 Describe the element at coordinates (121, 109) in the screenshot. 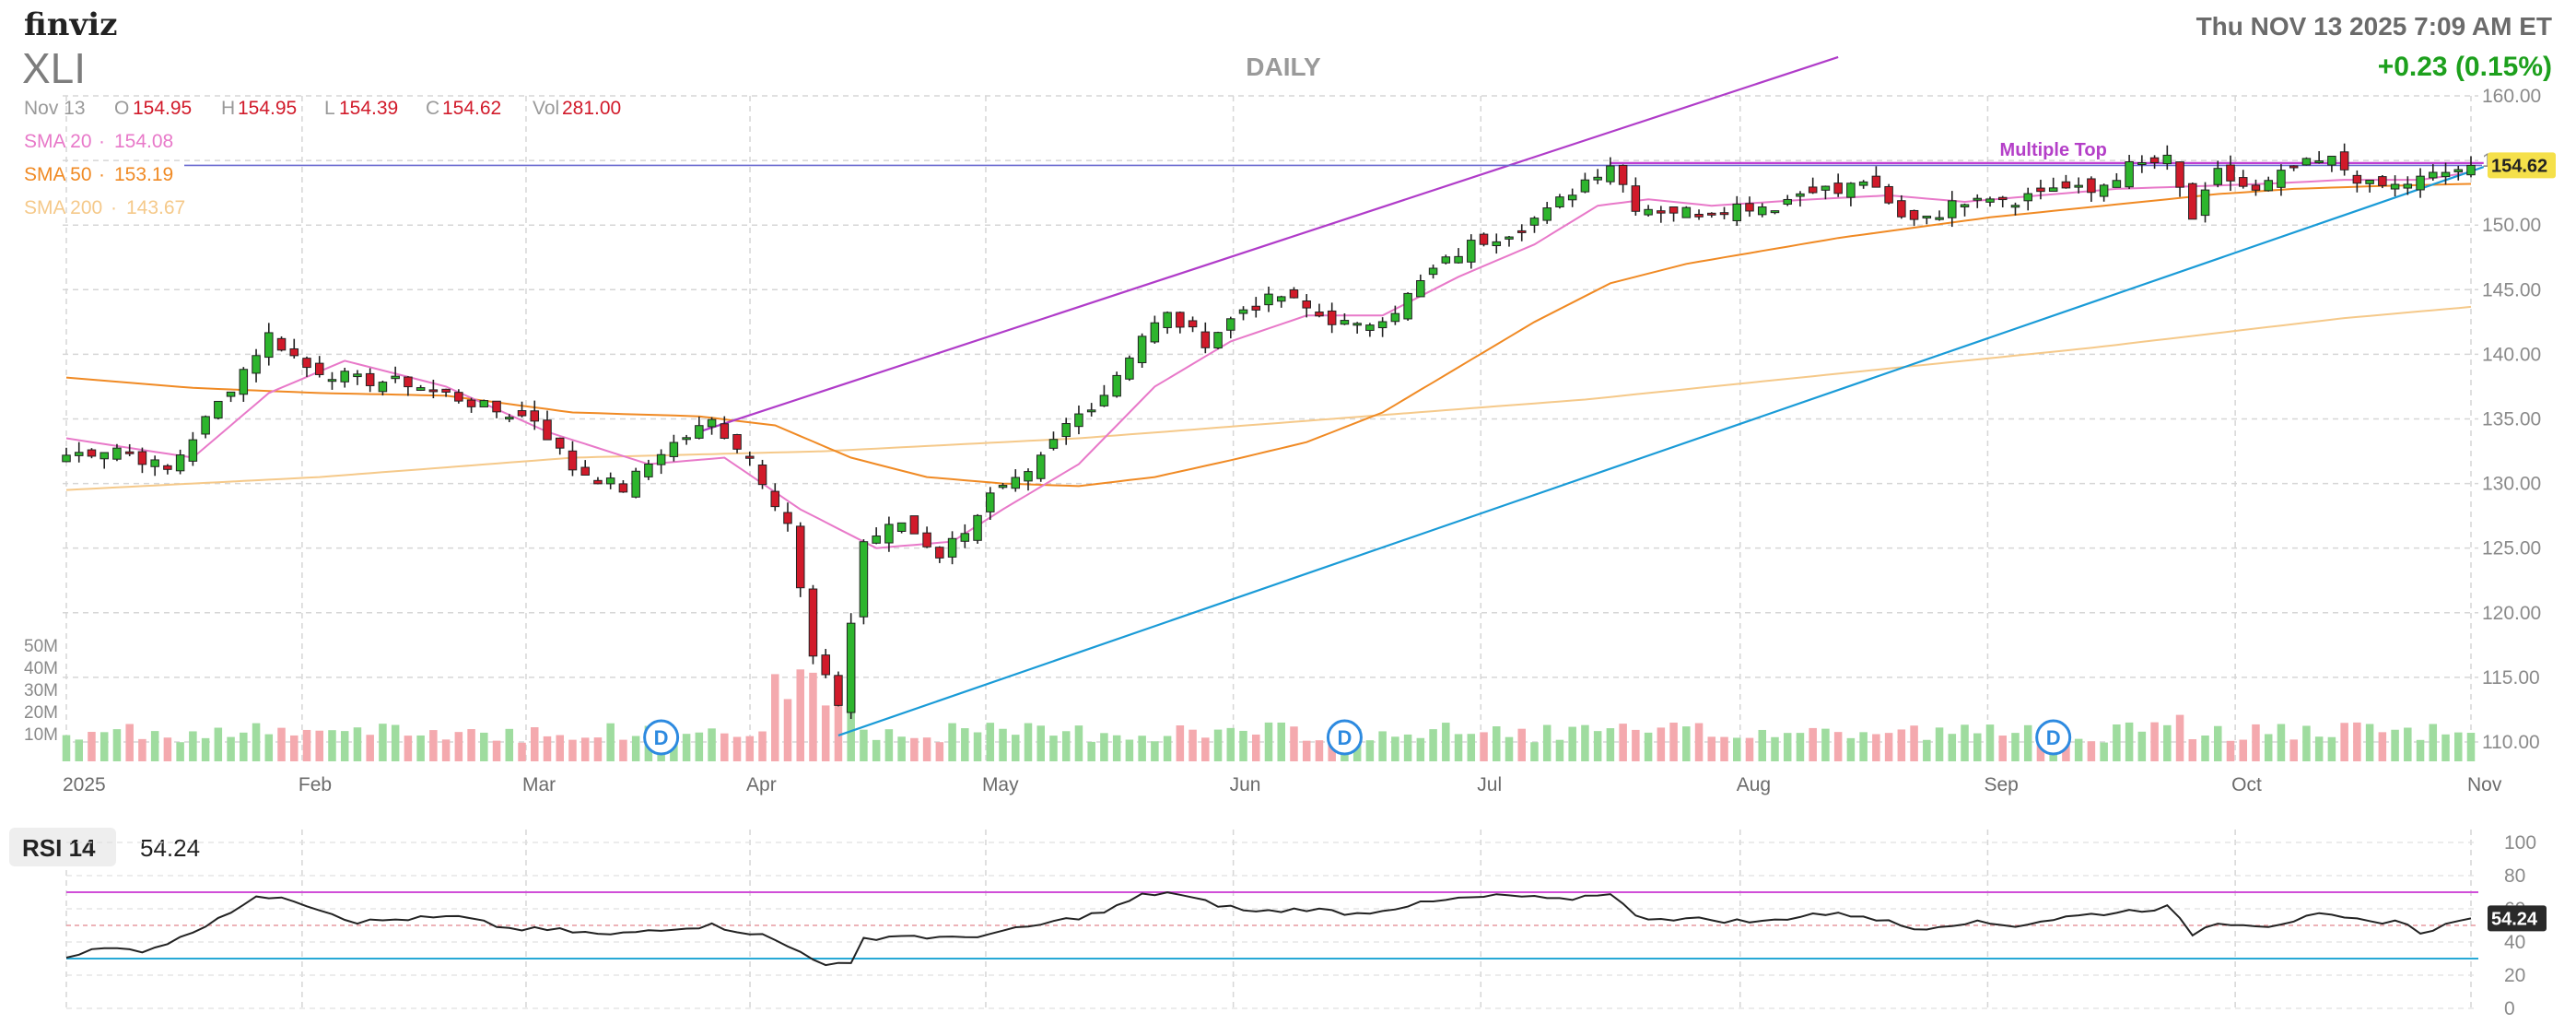

I see `ohlc-open-label: O` at that location.